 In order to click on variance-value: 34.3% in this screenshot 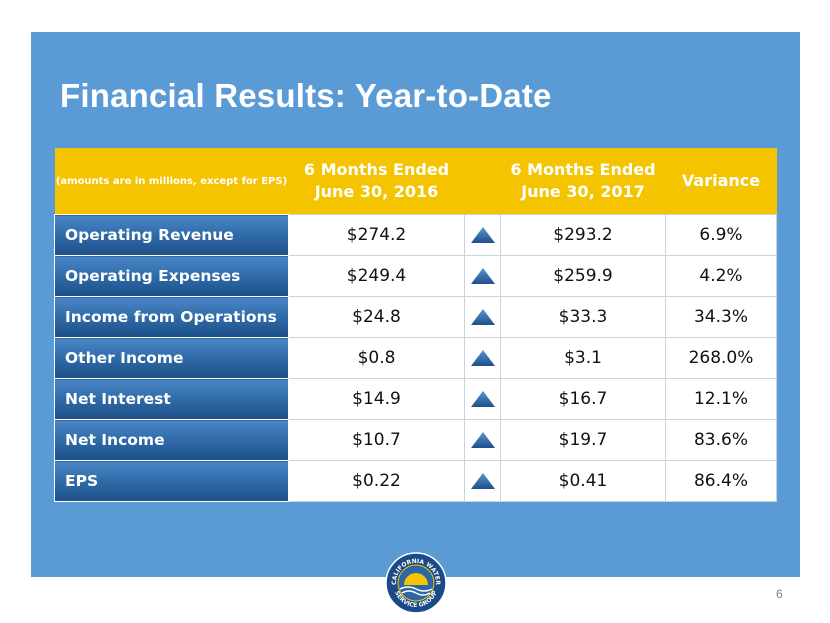, I will do `click(721, 317)`.